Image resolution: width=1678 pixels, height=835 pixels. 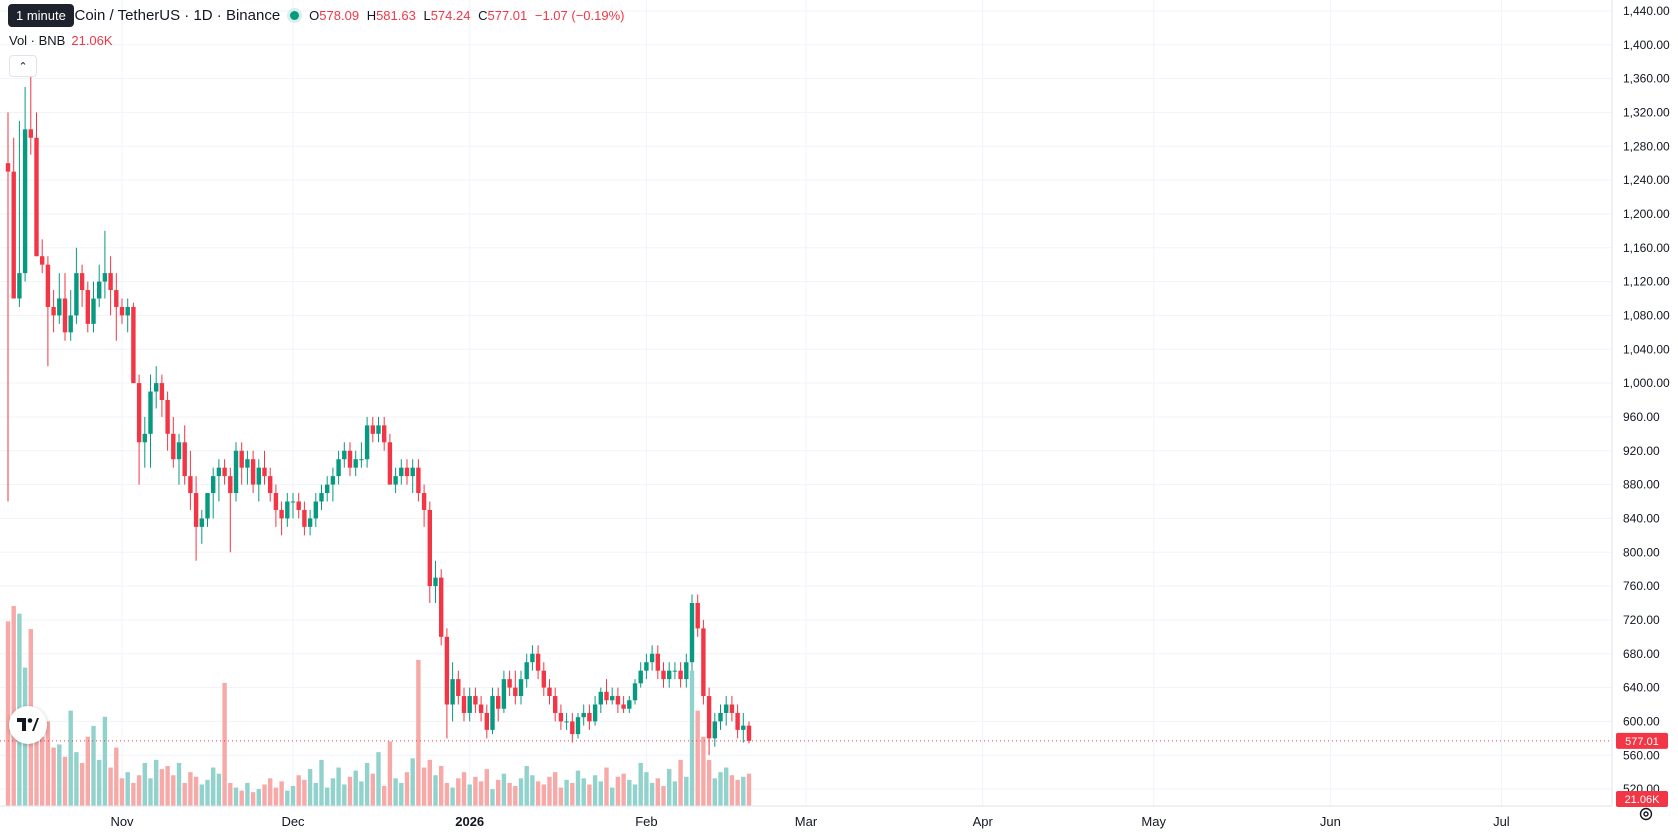 I want to click on collapse-legend-button: ⌃, so click(x=23, y=66).